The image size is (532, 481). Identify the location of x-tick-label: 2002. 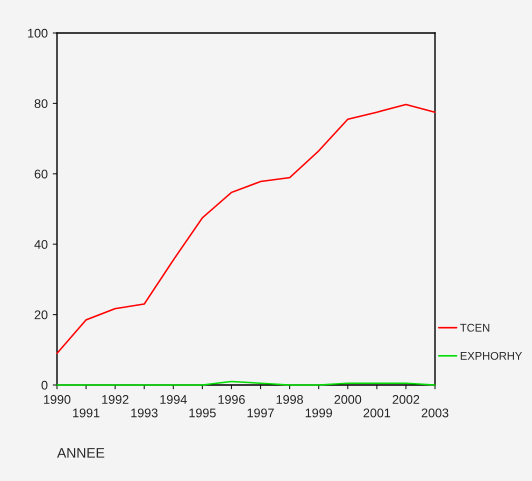
(406, 399).